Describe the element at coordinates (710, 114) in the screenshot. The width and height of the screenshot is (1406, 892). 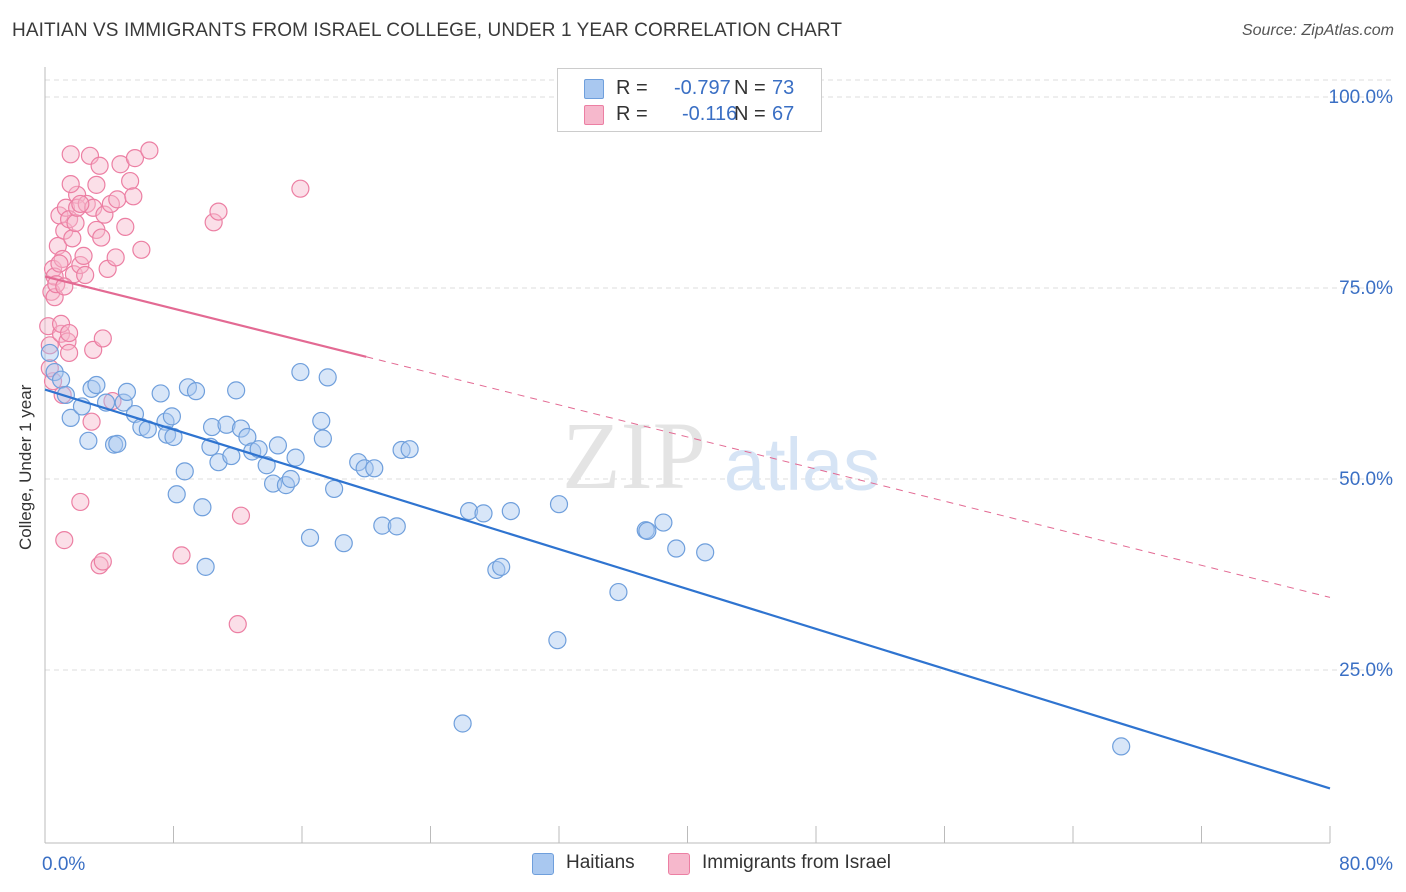
I see `r-value: -0.116` at that location.